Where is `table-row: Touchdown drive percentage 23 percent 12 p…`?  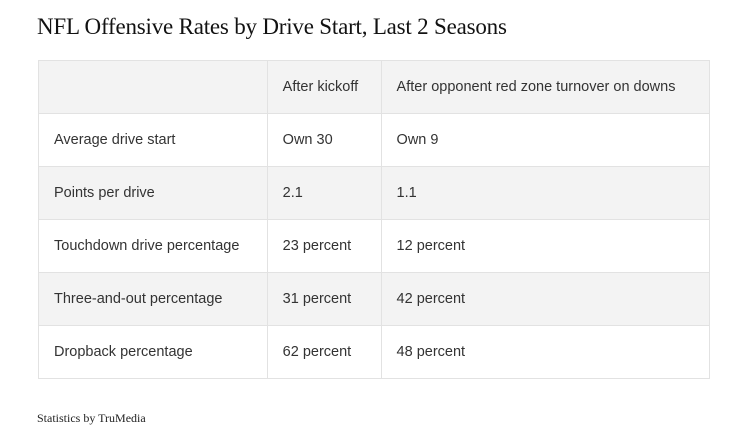
table-row: Touchdown drive percentage 23 percent 12 p… is located at coordinates (374, 246).